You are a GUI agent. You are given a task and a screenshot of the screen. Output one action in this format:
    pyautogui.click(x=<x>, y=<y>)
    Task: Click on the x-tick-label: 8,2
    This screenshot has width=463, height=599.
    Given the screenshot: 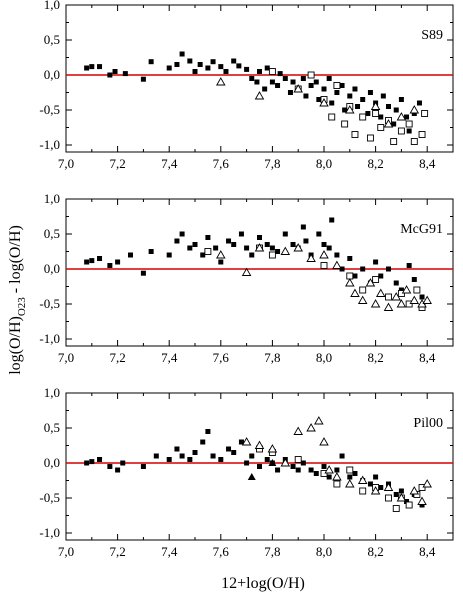 What is the action you would take?
    pyautogui.click(x=375, y=163)
    